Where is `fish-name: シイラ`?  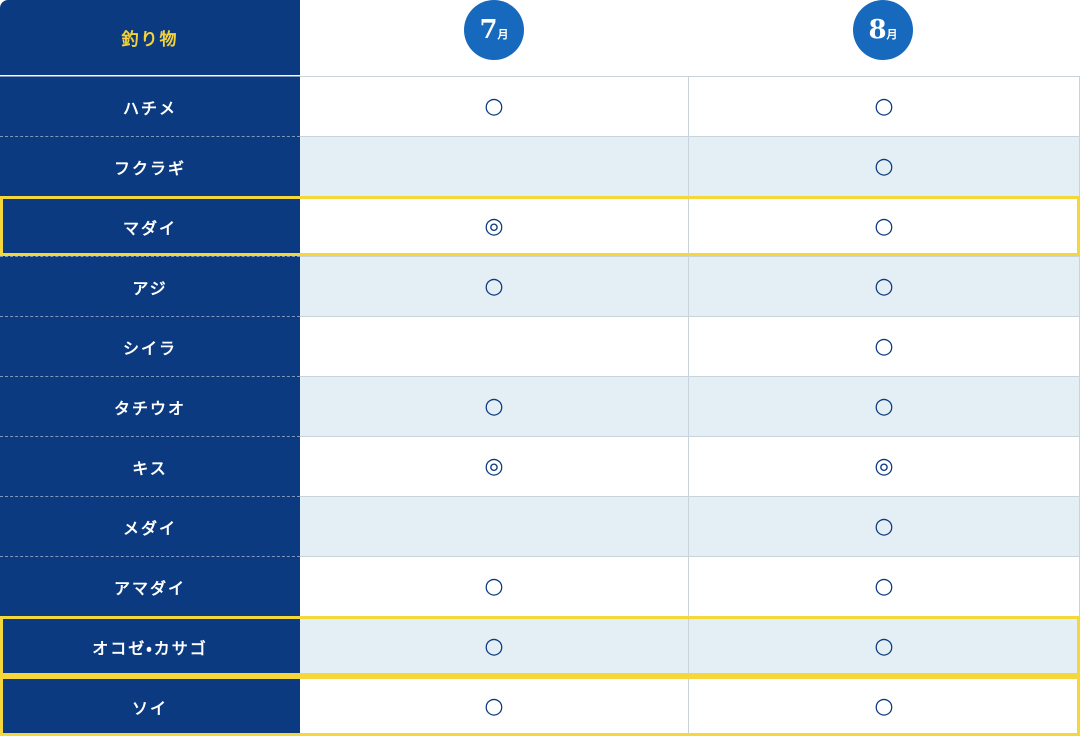 fish-name: シイラ is located at coordinates (150, 346).